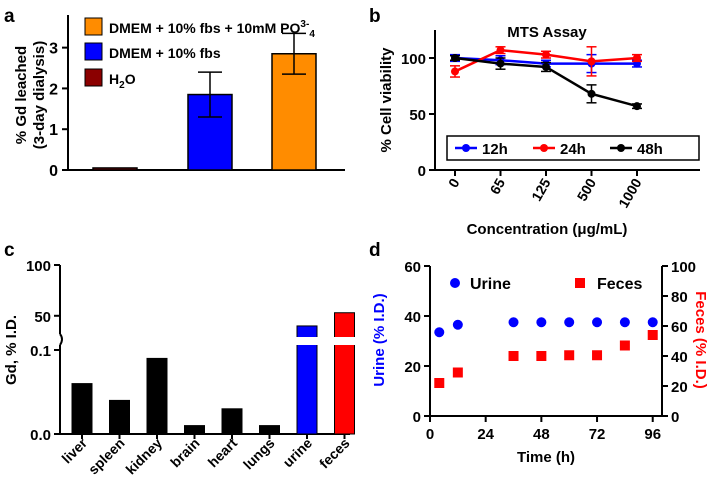  What do you see at coordinates (413, 59) in the screenshot?
I see `panel-b-y-tick-label-2: 100` at bounding box center [413, 59].